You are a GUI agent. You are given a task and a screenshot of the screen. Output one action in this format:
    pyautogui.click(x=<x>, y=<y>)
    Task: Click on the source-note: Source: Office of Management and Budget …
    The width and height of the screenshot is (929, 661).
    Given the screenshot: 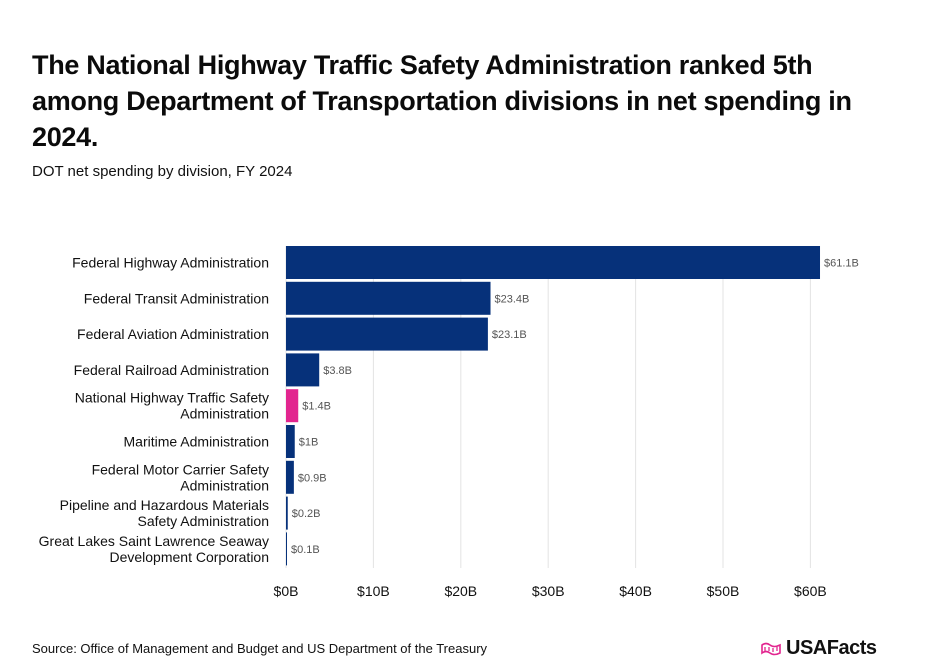 What is the action you would take?
    pyautogui.click(x=260, y=648)
    